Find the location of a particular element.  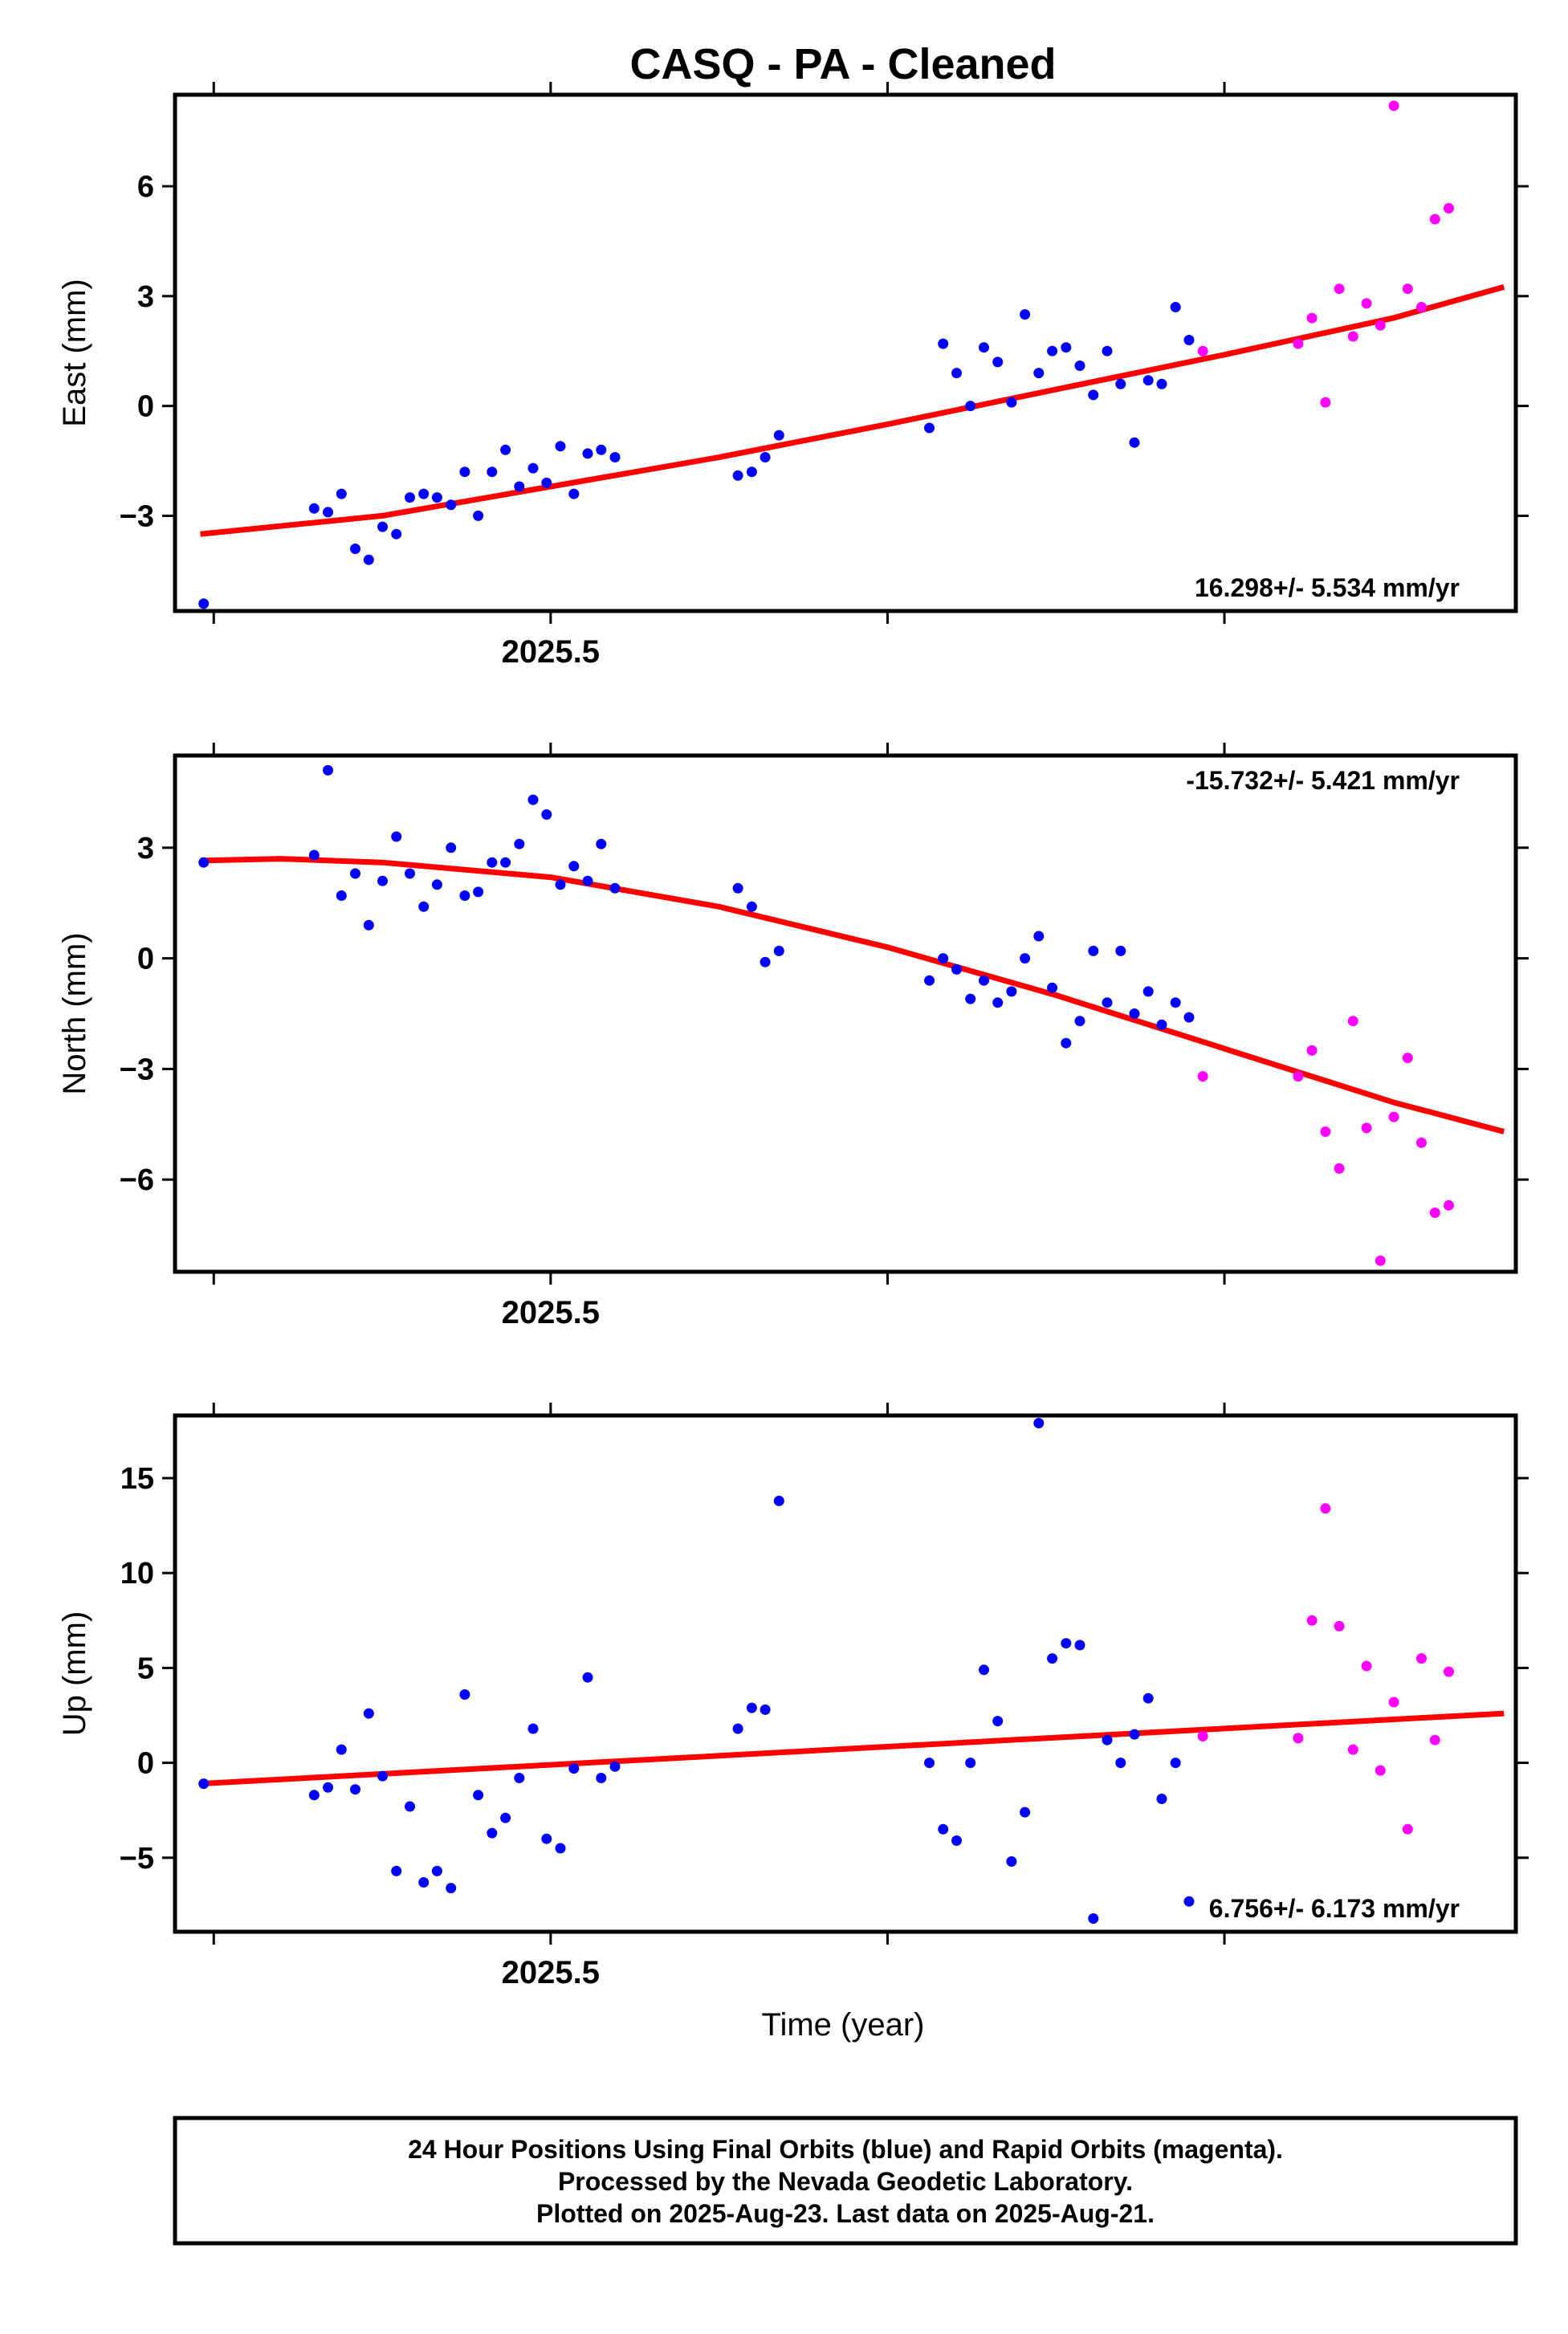

up-ytick-label: 0 is located at coordinates (145, 1764).